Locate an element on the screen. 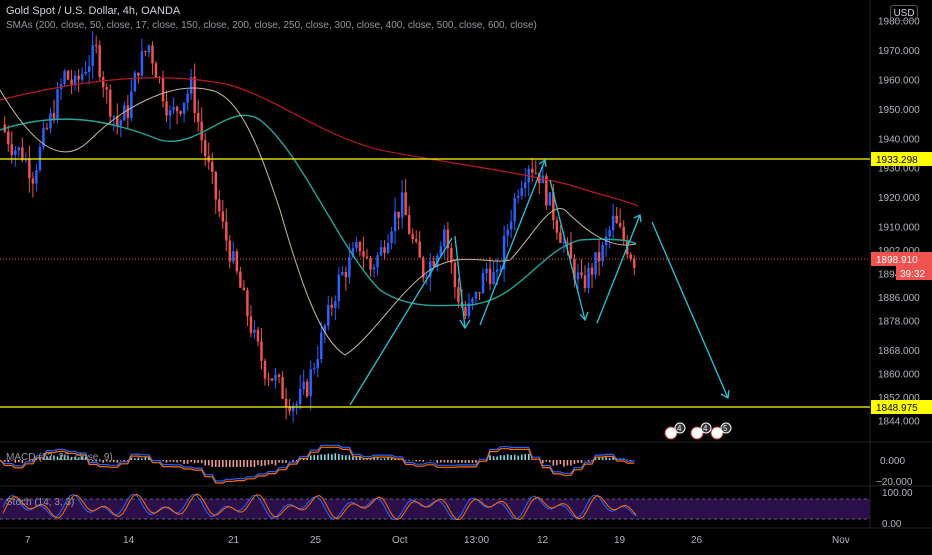 The width and height of the screenshot is (932, 555). symbol-title: Gold Spot / U.S. Dollar, 4h, OANDA is located at coordinates (93, 11).